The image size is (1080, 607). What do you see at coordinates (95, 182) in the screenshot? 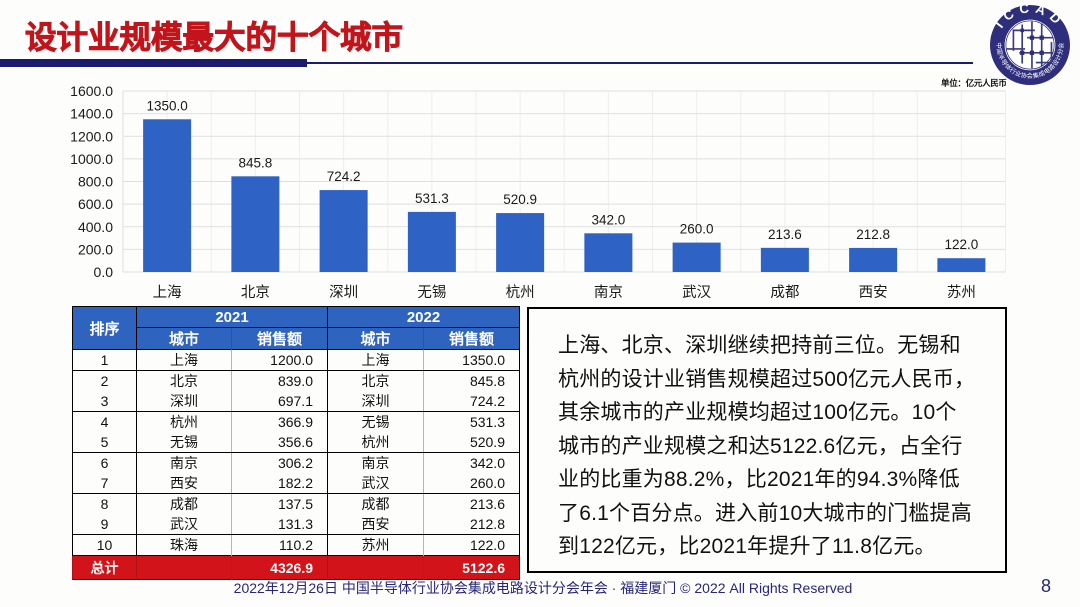
I see `svg-text: 800.0` at bounding box center [95, 182].